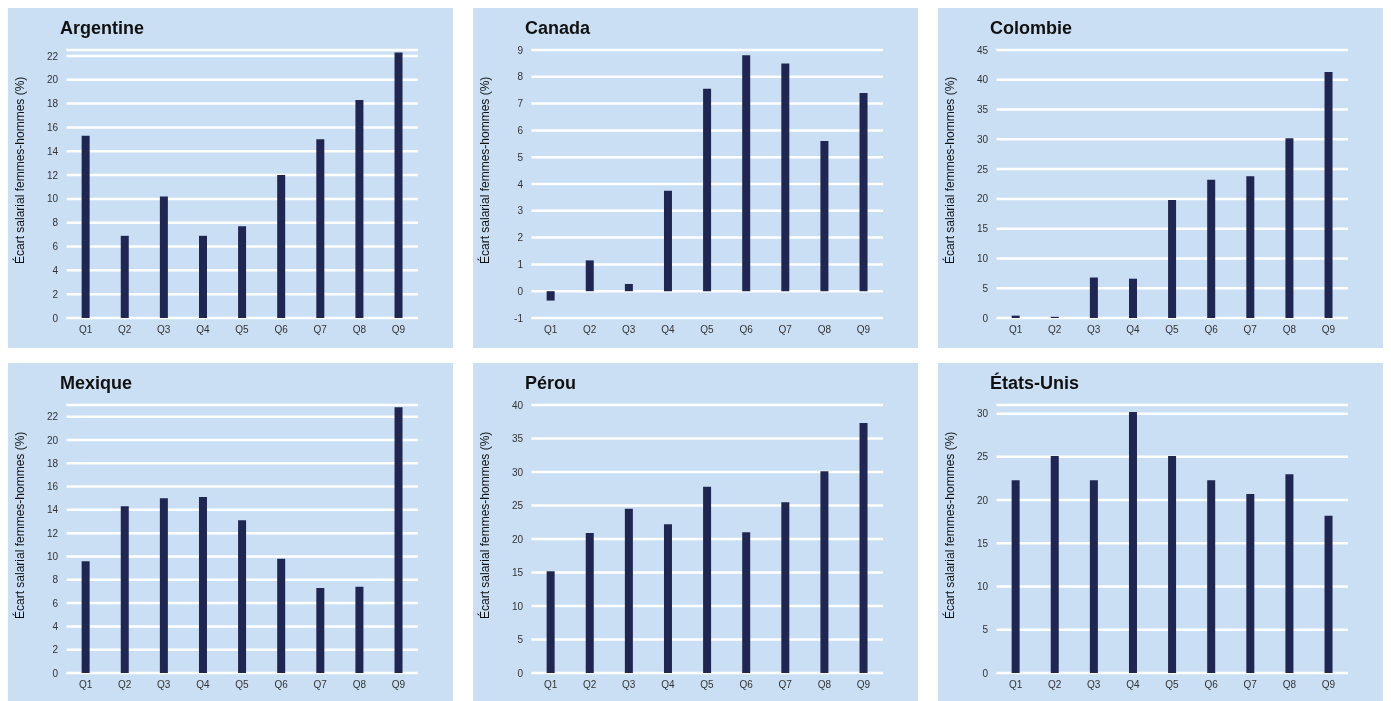 This screenshot has width=1391, height=701. Describe the element at coordinates (520, 104) in the screenshot. I see `y-tick-label: 7` at that location.